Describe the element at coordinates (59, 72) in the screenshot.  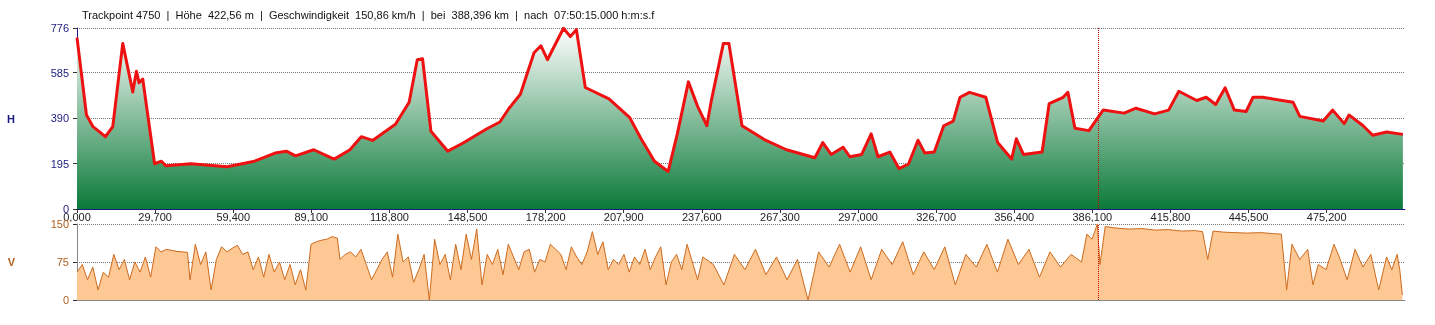
I see `y-tick-label: 585` at that location.